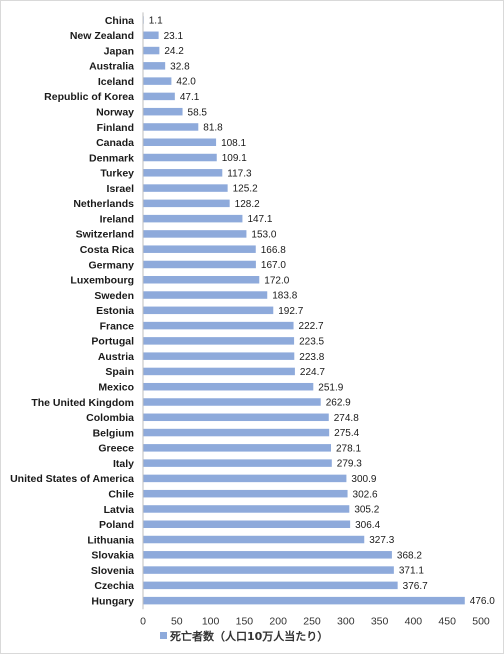 The image size is (504, 655). What do you see at coordinates (366, 510) in the screenshot?
I see `value-label: 305.2` at bounding box center [366, 510].